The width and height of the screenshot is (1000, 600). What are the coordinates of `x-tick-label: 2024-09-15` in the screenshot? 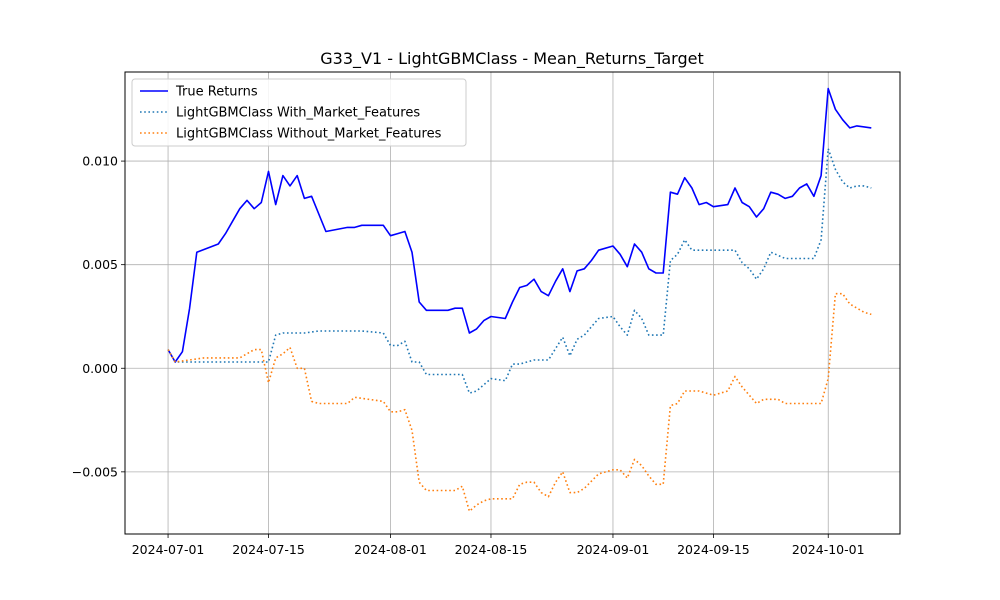 It's located at (713, 549).